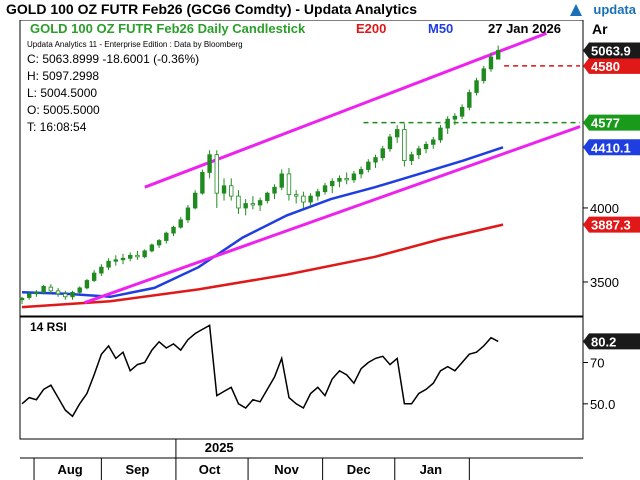 Image resolution: width=640 pixels, height=480 pixels. Describe the element at coordinates (262, 266) in the screenshot. I see `overlay-e200` at that location.